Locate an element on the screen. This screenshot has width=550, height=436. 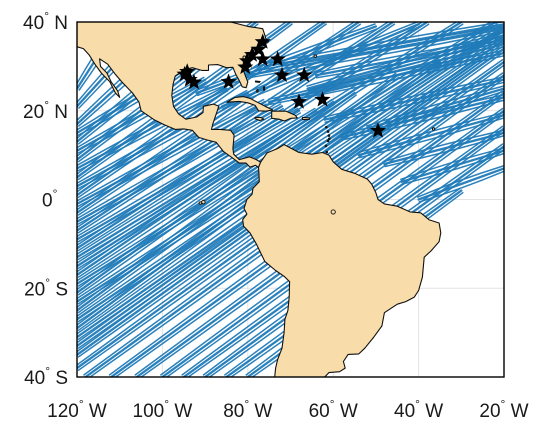
release-sites is located at coordinates (281, 85).